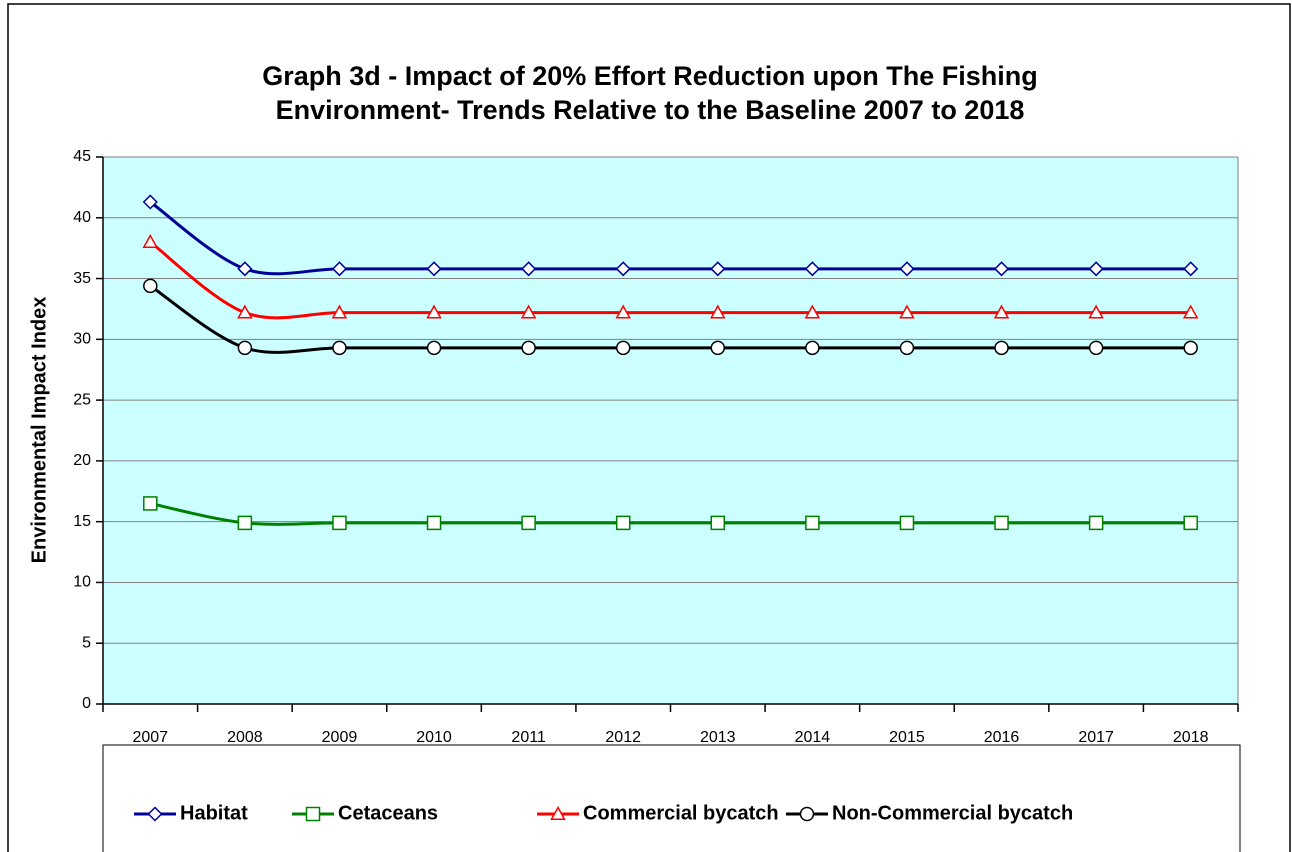  I want to click on y-tick-label: 20, so click(82, 460).